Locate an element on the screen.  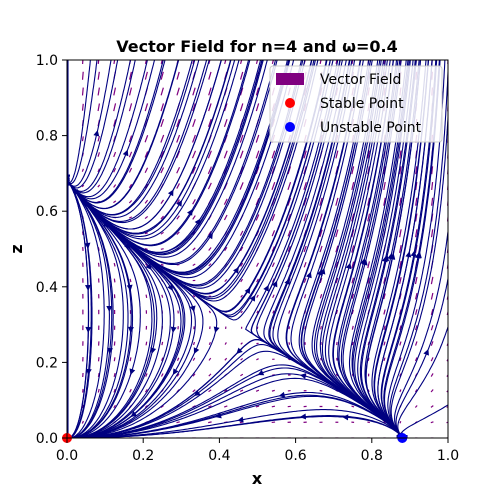
y-tick-label: 1.0 is located at coordinates (47, 61).